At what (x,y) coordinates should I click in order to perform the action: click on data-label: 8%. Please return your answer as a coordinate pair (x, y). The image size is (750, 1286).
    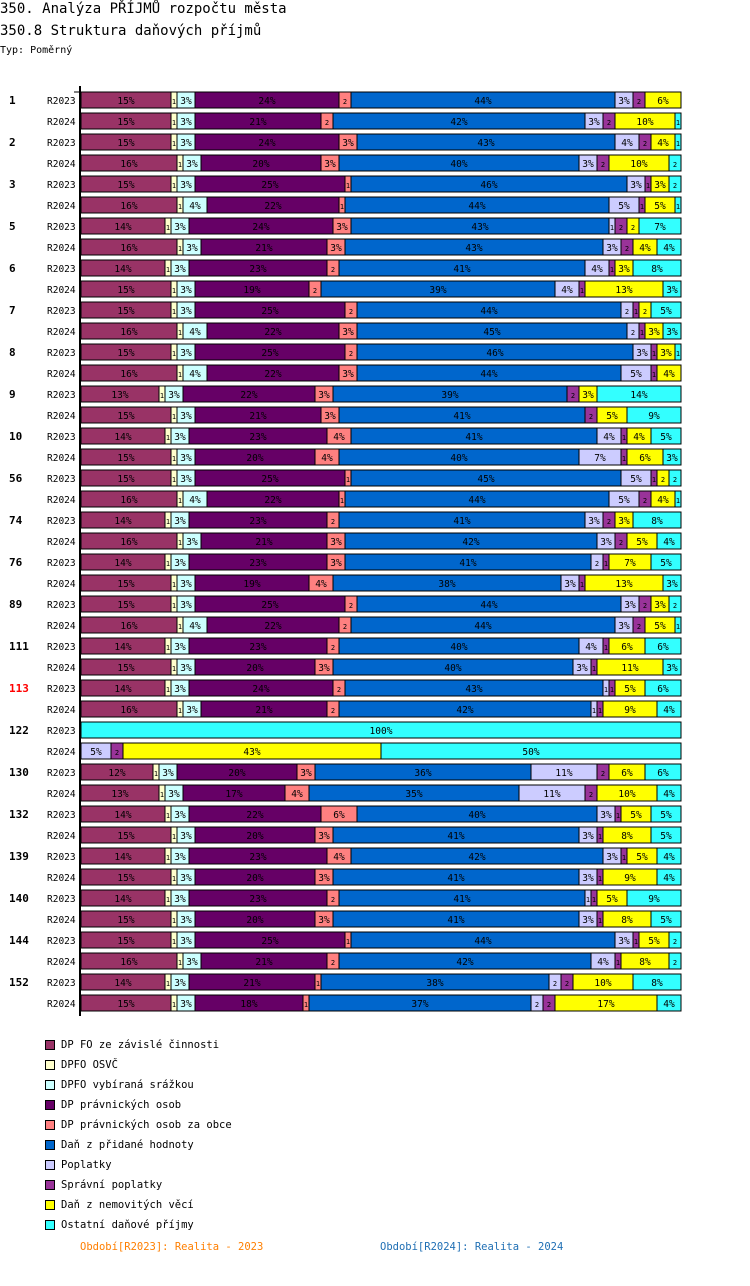
    Looking at the image, I should click on (645, 962).